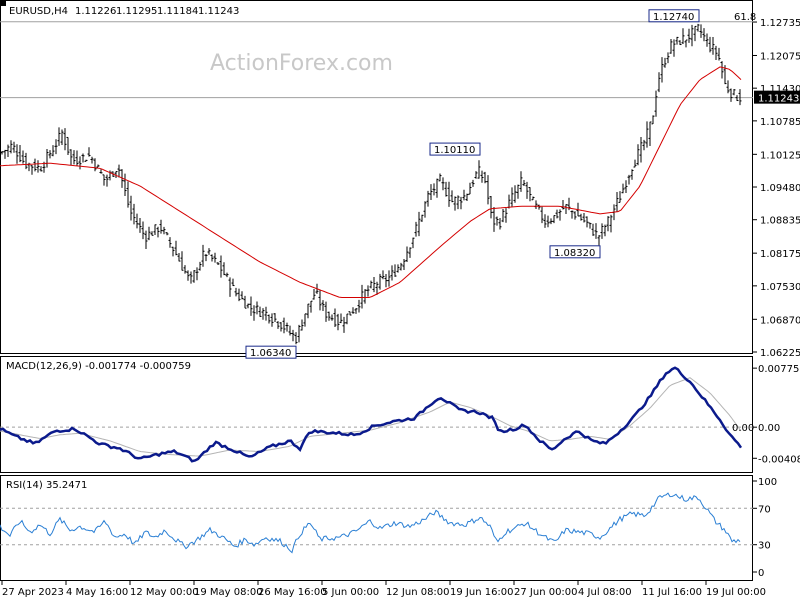 Image resolution: width=800 pixels, height=600 pixels. What do you see at coordinates (745, 17) in the screenshot?
I see `fib-level-label: 61.8` at bounding box center [745, 17].